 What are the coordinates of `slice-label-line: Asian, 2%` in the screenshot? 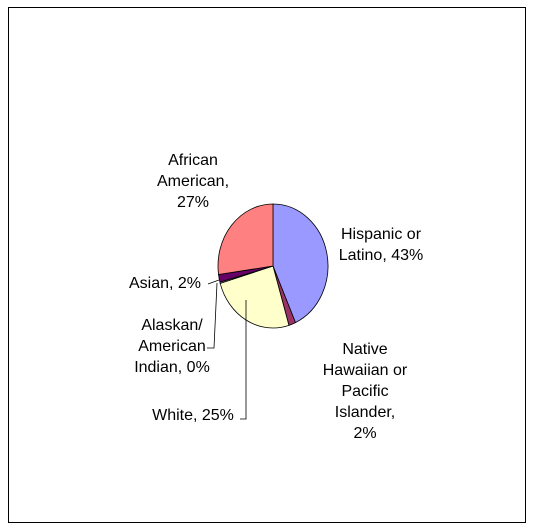 It's located at (165, 283).